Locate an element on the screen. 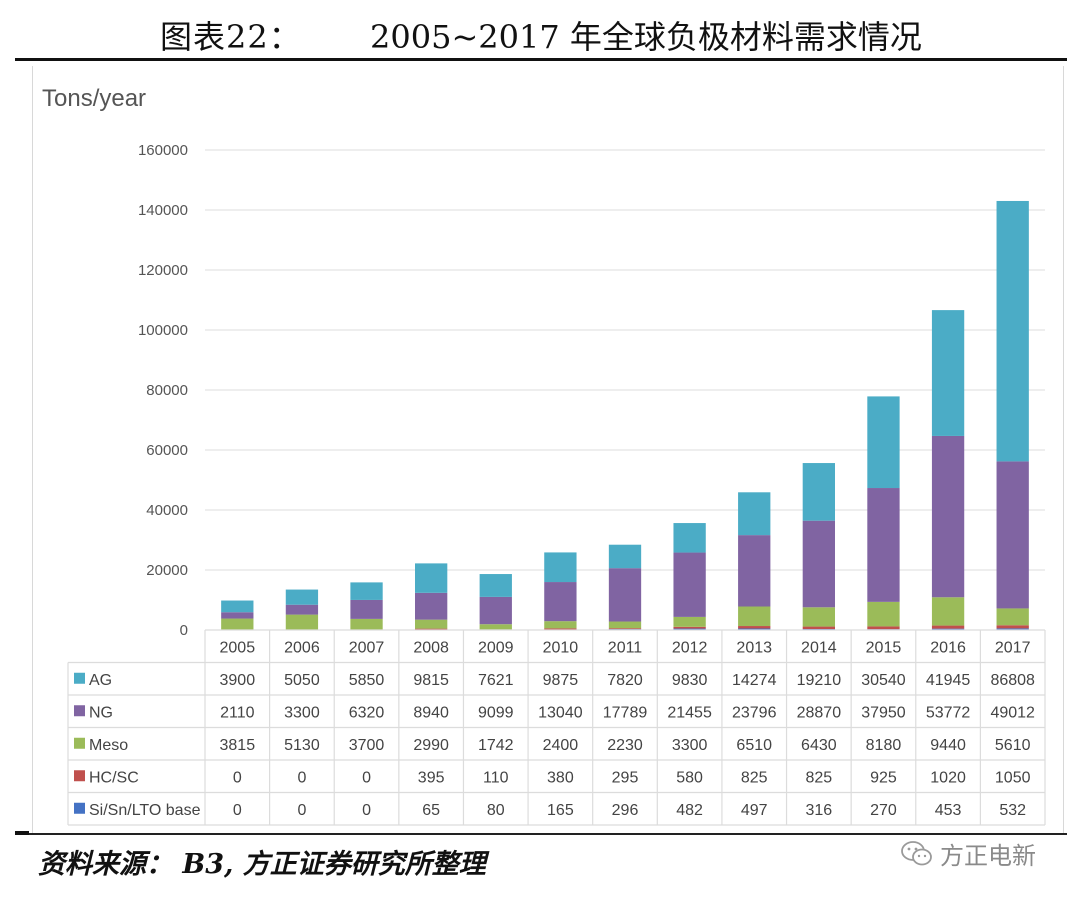 Image resolution: width=1080 pixels, height=900 pixels. table-cell: 9440 is located at coordinates (948, 745).